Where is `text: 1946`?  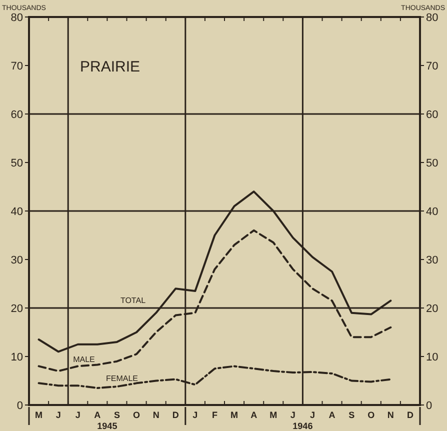
text: 1946 is located at coordinates (302, 426).